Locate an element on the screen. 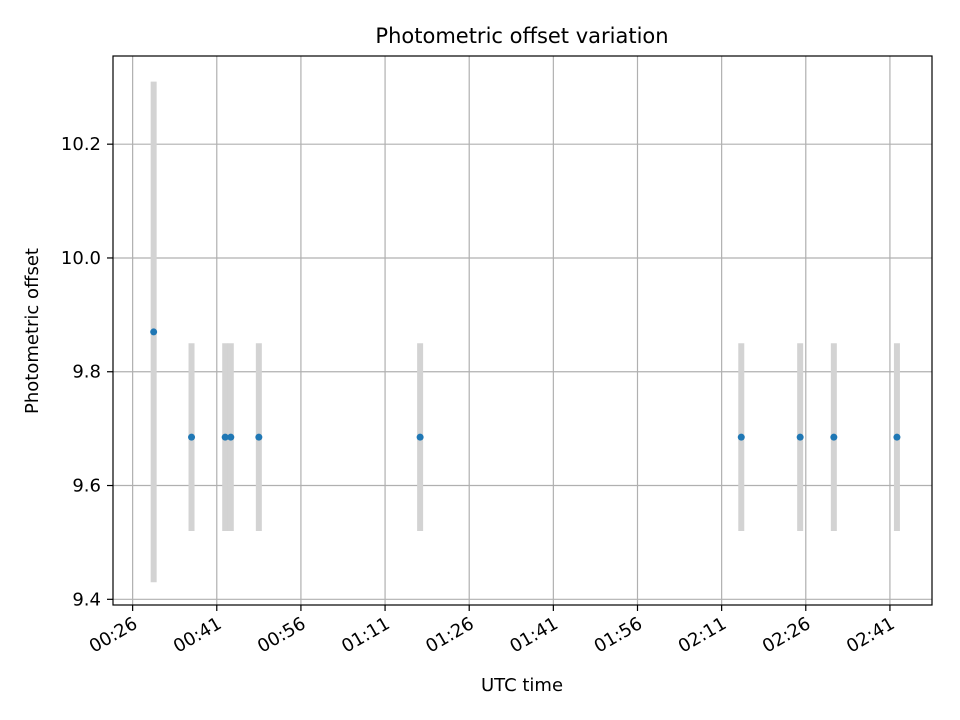 The height and width of the screenshot is (720, 960). y-axis: 9.4 9.6 9.8 10.0 10.2 is located at coordinates (87, 372).